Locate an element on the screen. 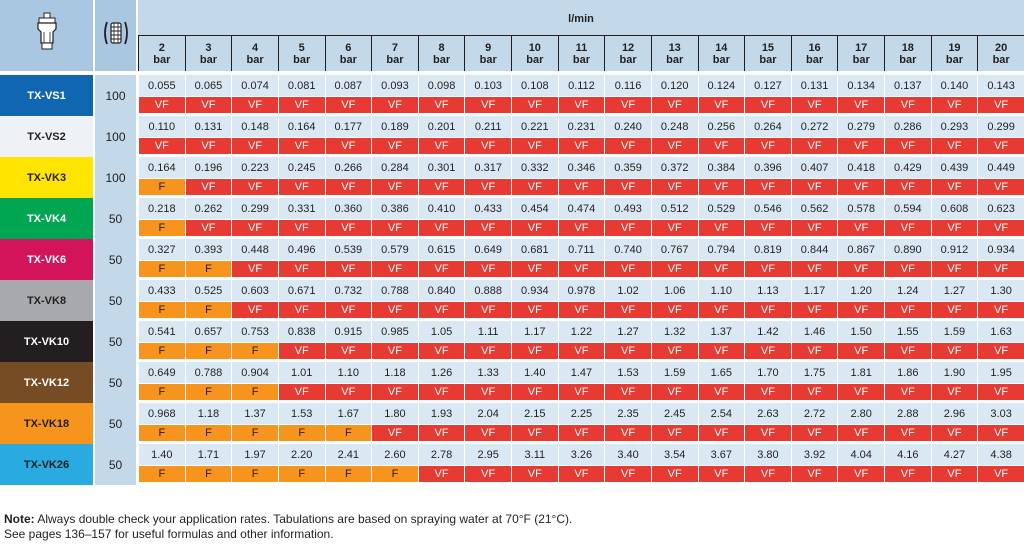 This screenshot has width=1024, height=546. flow-value-cell: 1.70 is located at coordinates (767, 373).